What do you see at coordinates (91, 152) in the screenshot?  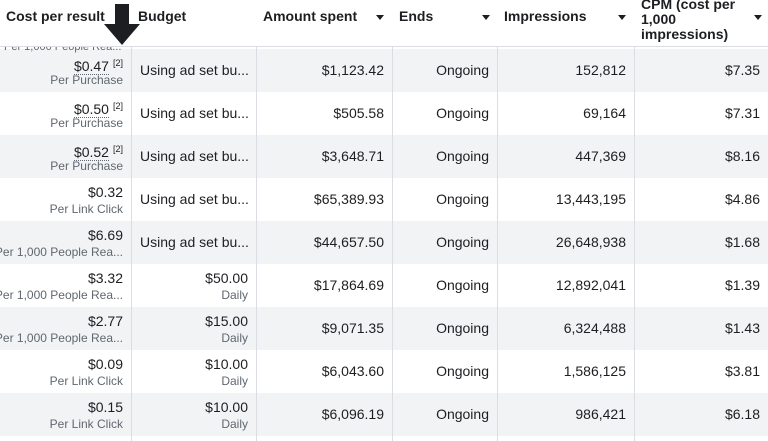 I see `cost-amount: $0.52` at bounding box center [91, 152].